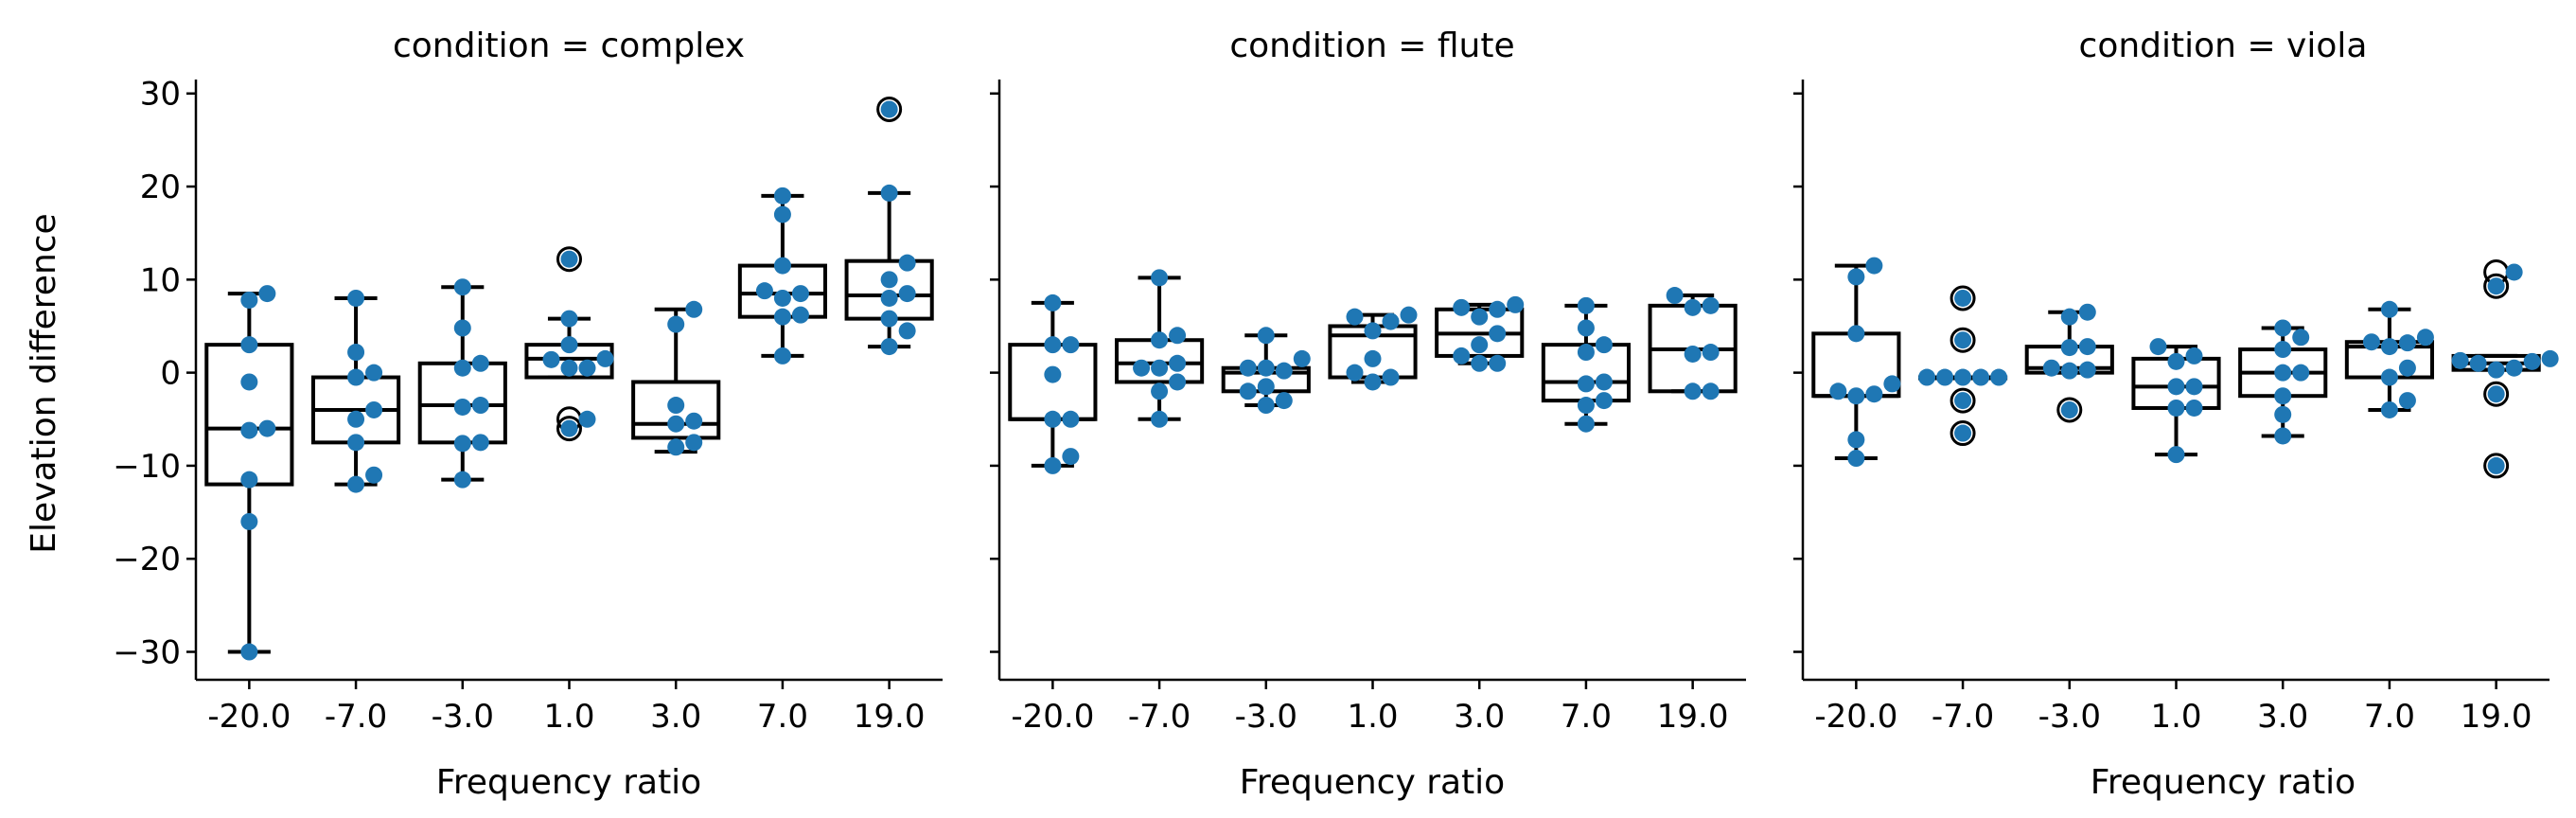  What do you see at coordinates (160, 280) in the screenshot?
I see `y-tick-label: 10` at bounding box center [160, 280].